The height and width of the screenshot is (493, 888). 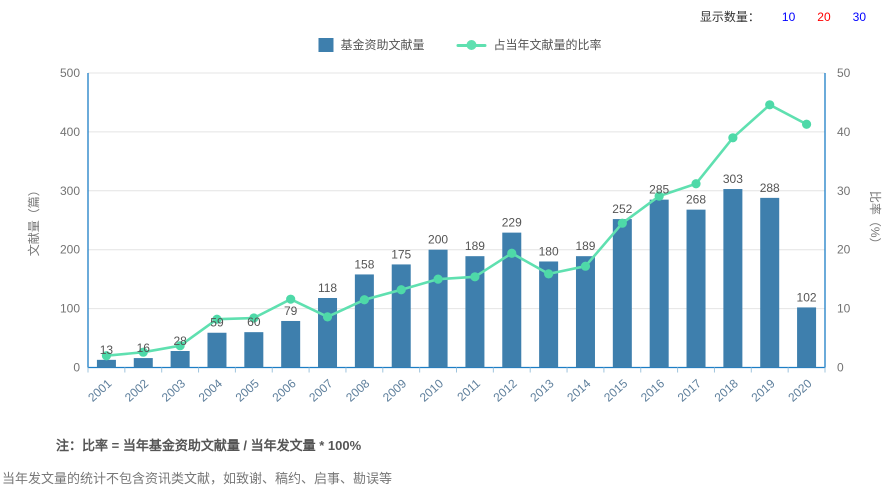 I want to click on bar-2009, so click(x=401, y=316).